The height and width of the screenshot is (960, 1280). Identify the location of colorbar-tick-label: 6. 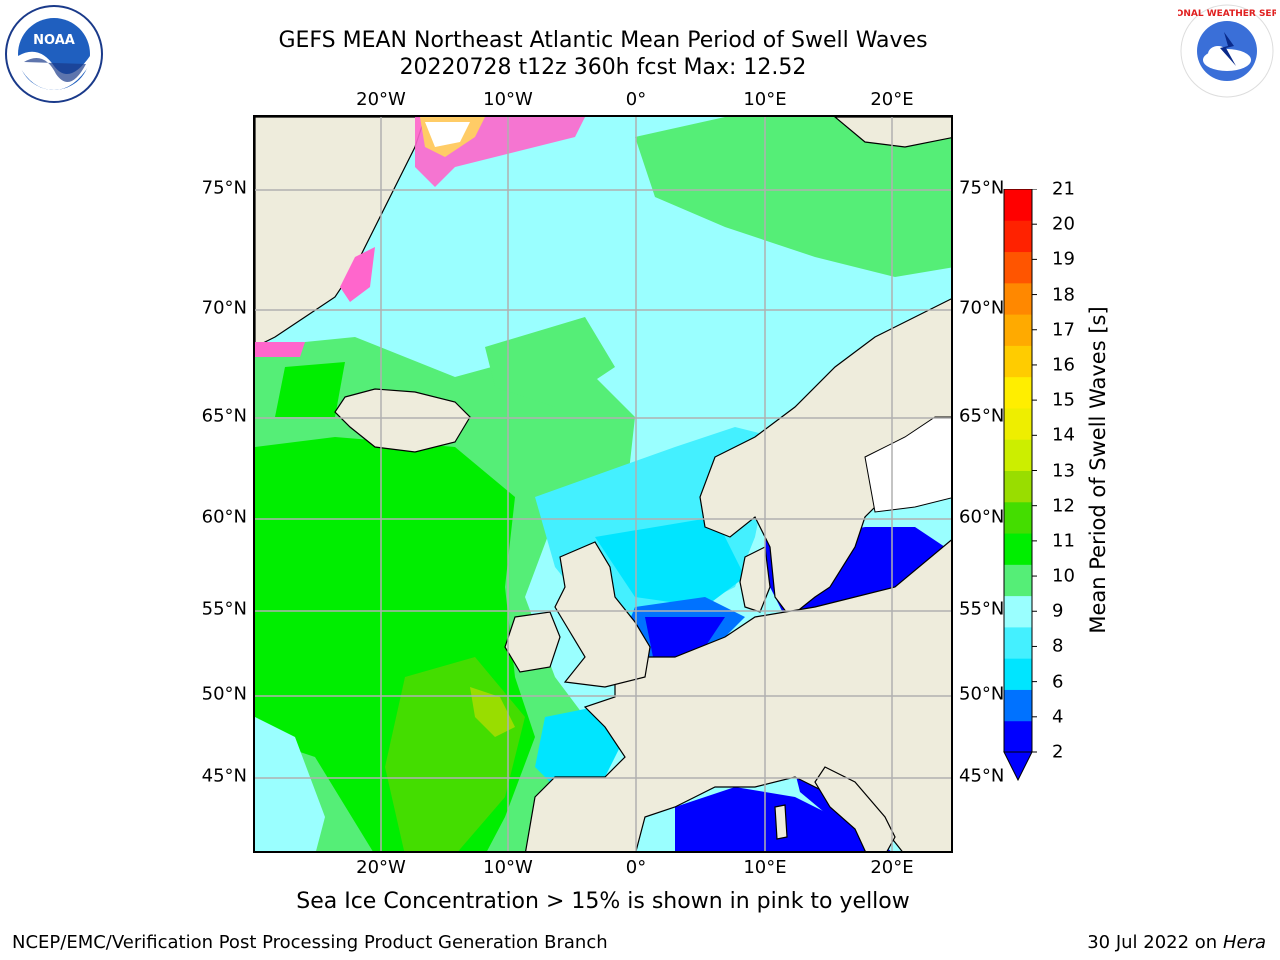
(1058, 682).